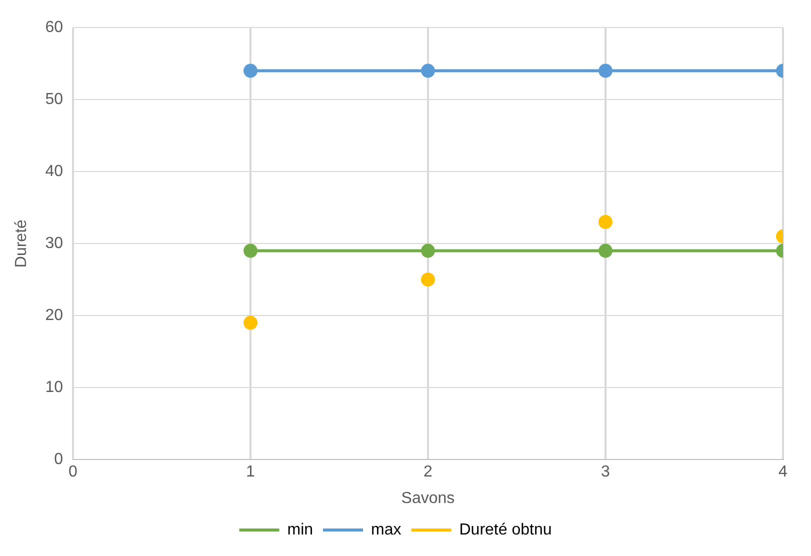 The image size is (811, 556). Describe the element at coordinates (54, 315) in the screenshot. I see `y-tick-label: 20` at that location.